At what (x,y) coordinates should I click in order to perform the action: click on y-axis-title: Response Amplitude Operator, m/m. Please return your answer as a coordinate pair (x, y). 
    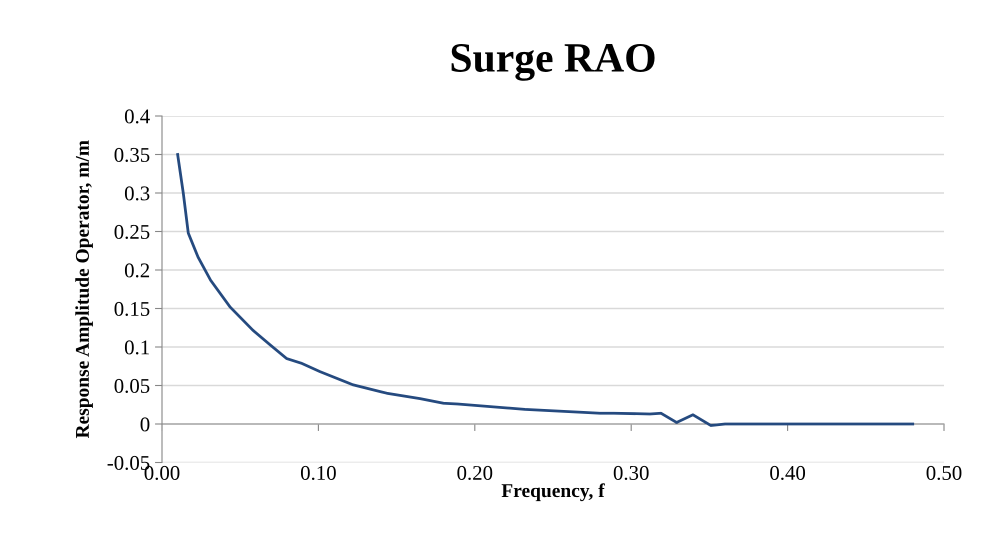
    Looking at the image, I should click on (84, 289).